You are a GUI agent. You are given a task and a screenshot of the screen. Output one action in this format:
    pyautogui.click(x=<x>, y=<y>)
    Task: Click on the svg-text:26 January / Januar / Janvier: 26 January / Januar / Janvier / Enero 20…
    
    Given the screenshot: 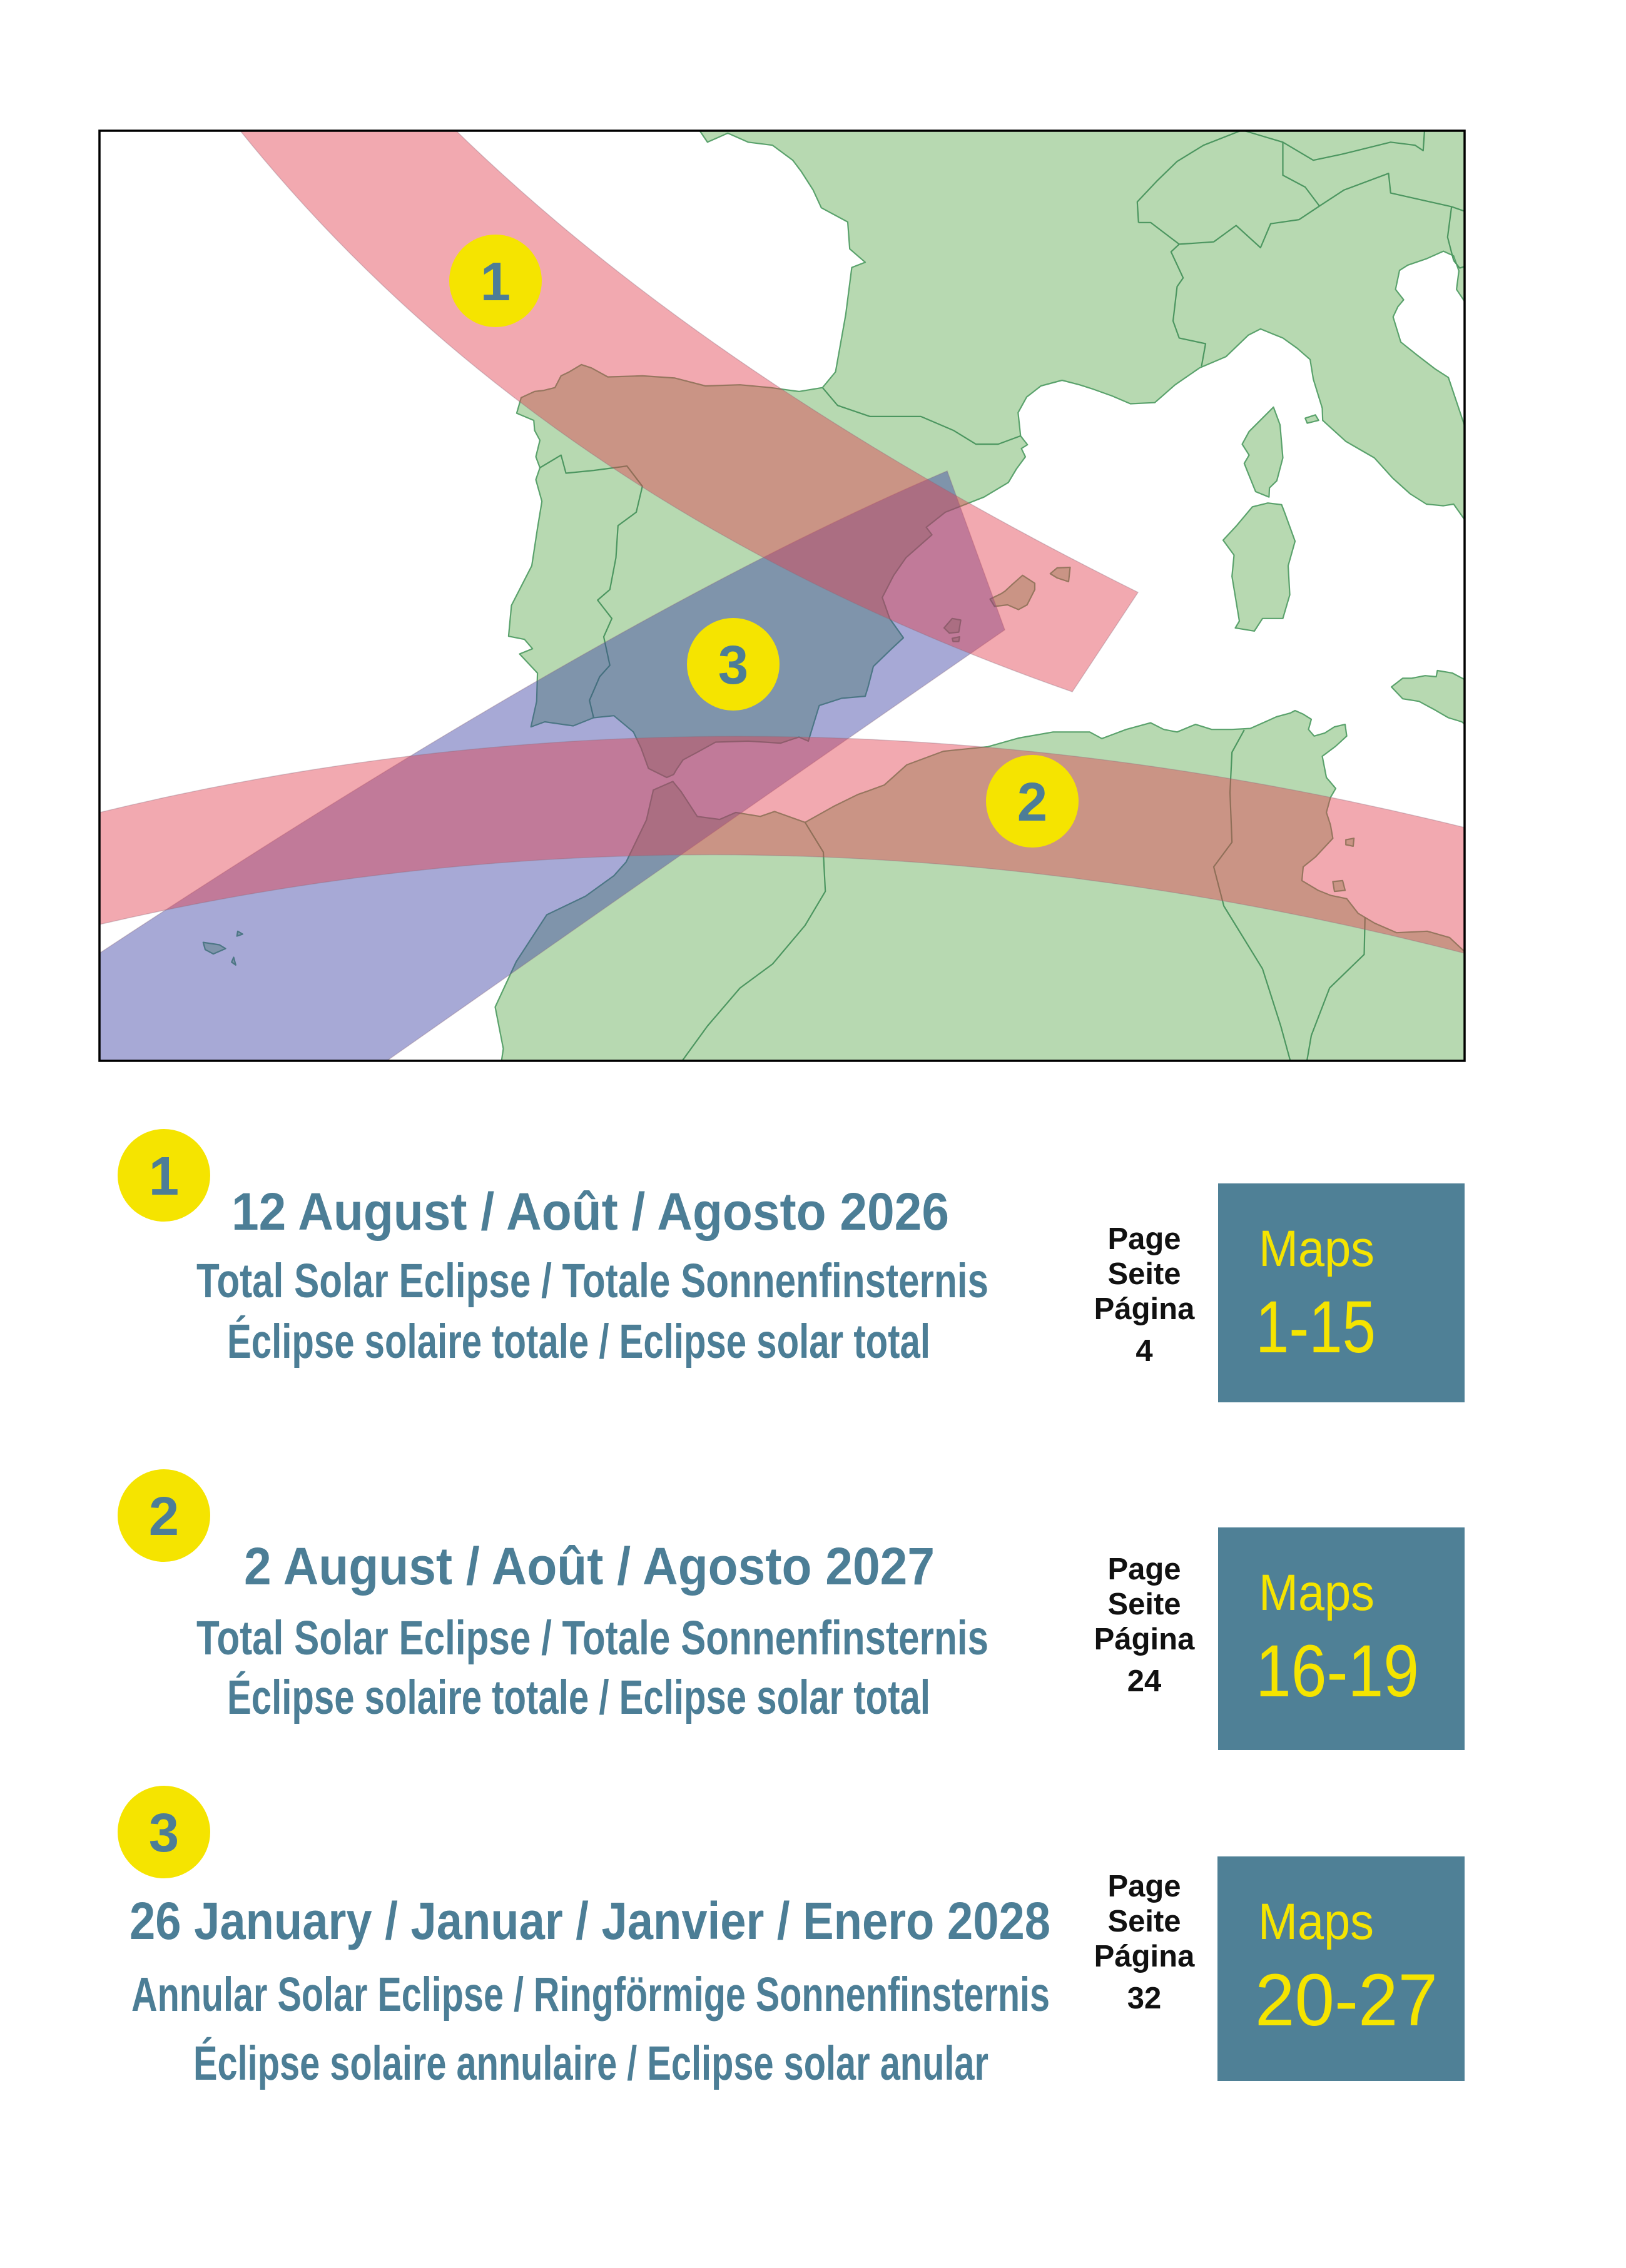 What is the action you would take?
    pyautogui.click(x=590, y=1920)
    